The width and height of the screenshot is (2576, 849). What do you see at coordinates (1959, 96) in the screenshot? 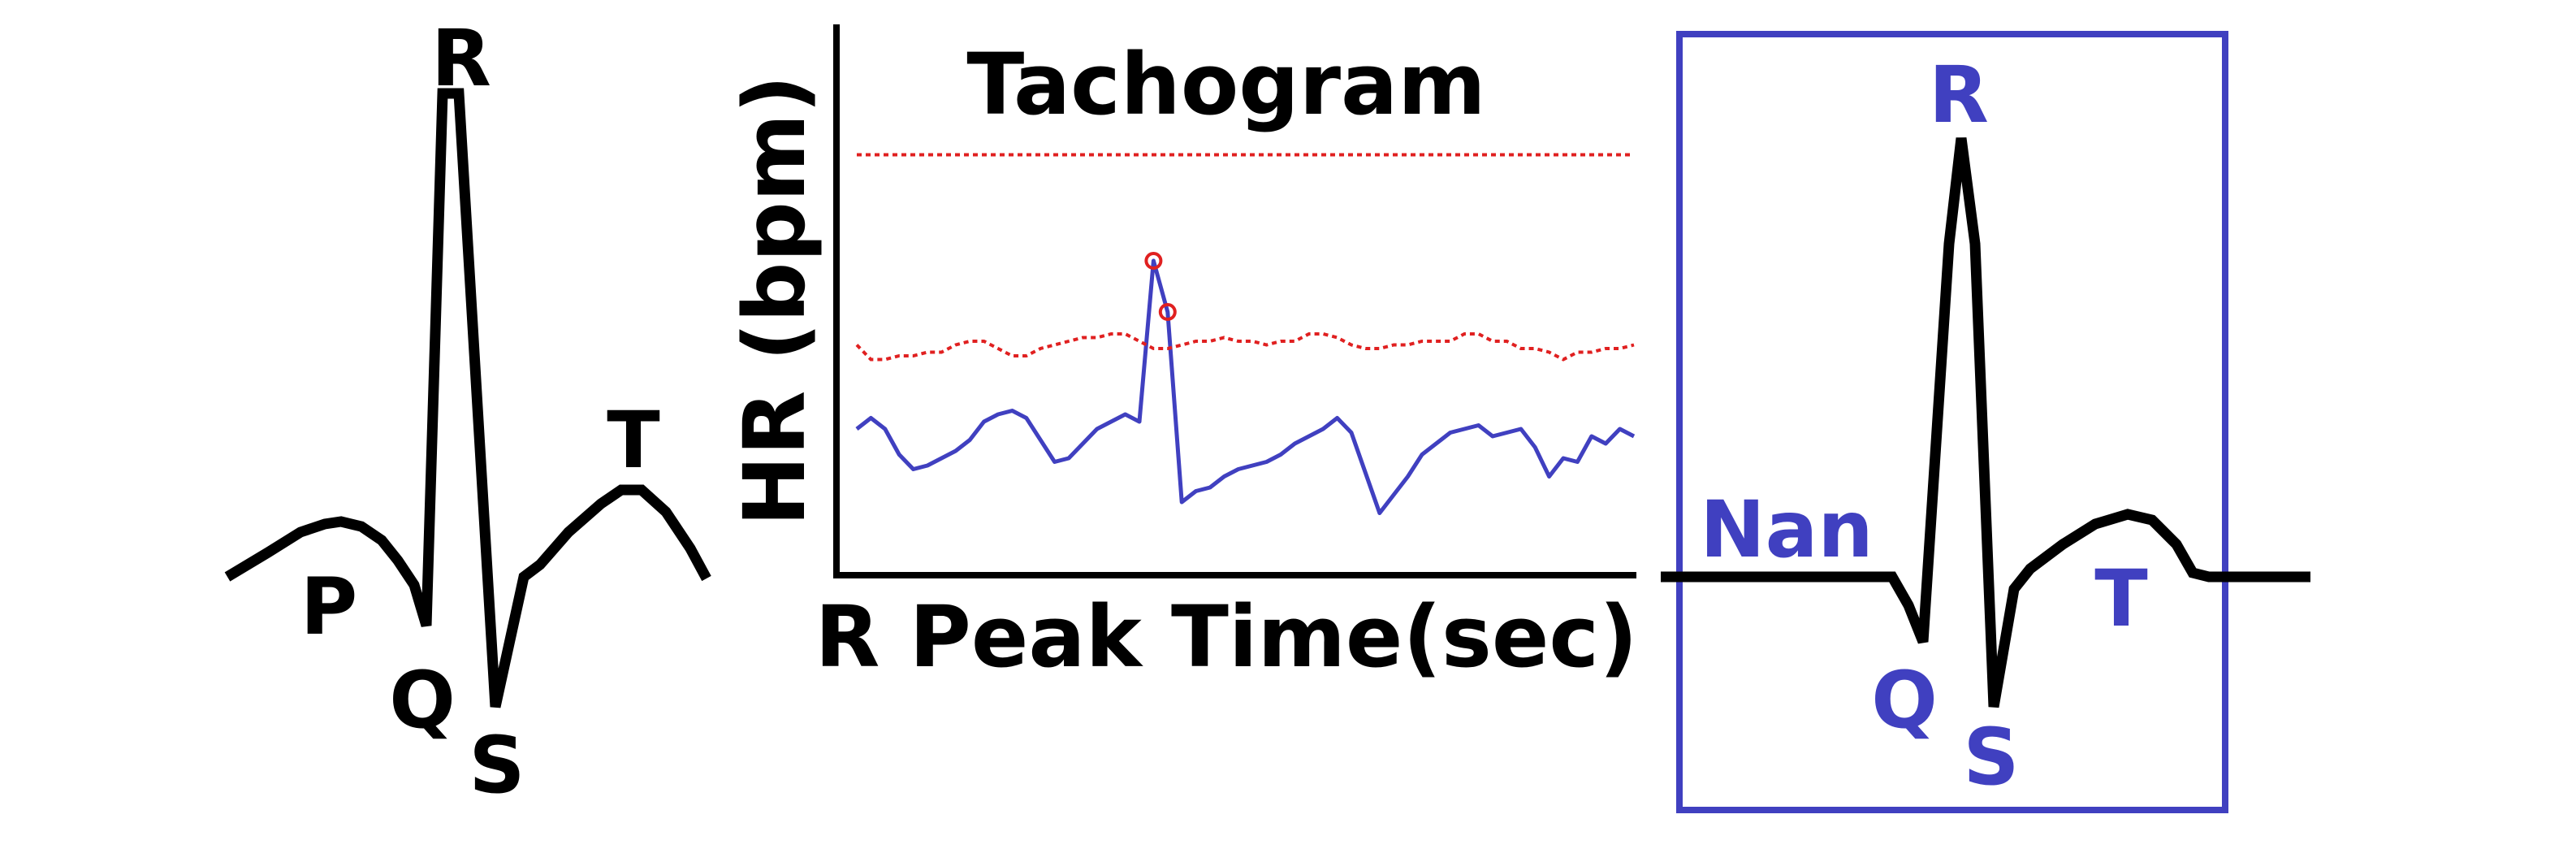
I see `right-label-r: R` at bounding box center [1959, 96].